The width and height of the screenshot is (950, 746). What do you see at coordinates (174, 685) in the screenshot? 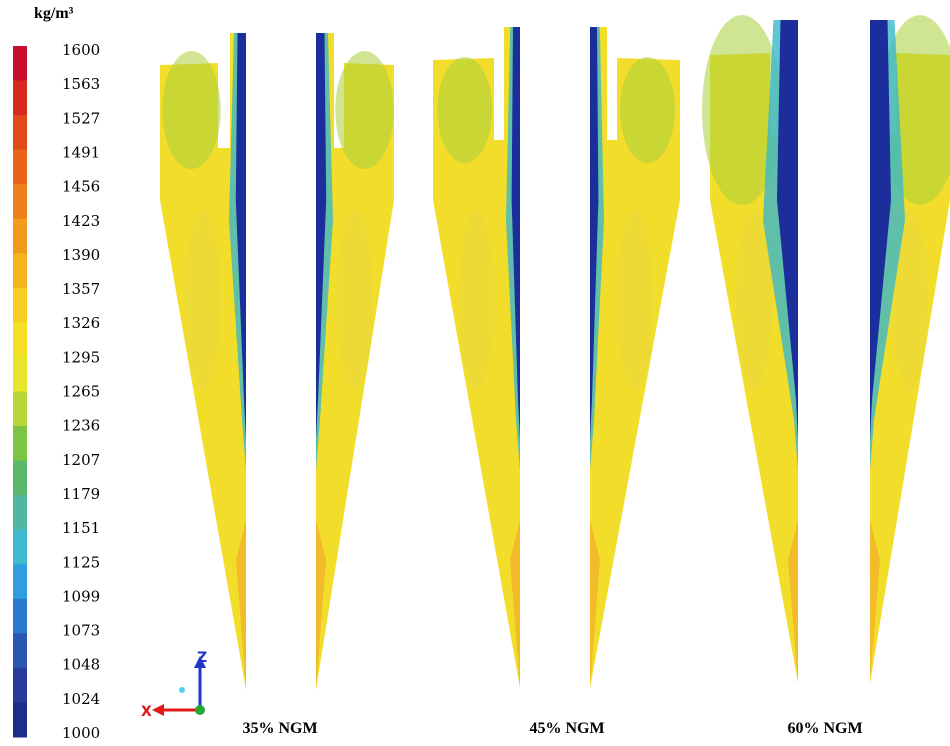
I see `axis-triad: Z X` at bounding box center [174, 685].